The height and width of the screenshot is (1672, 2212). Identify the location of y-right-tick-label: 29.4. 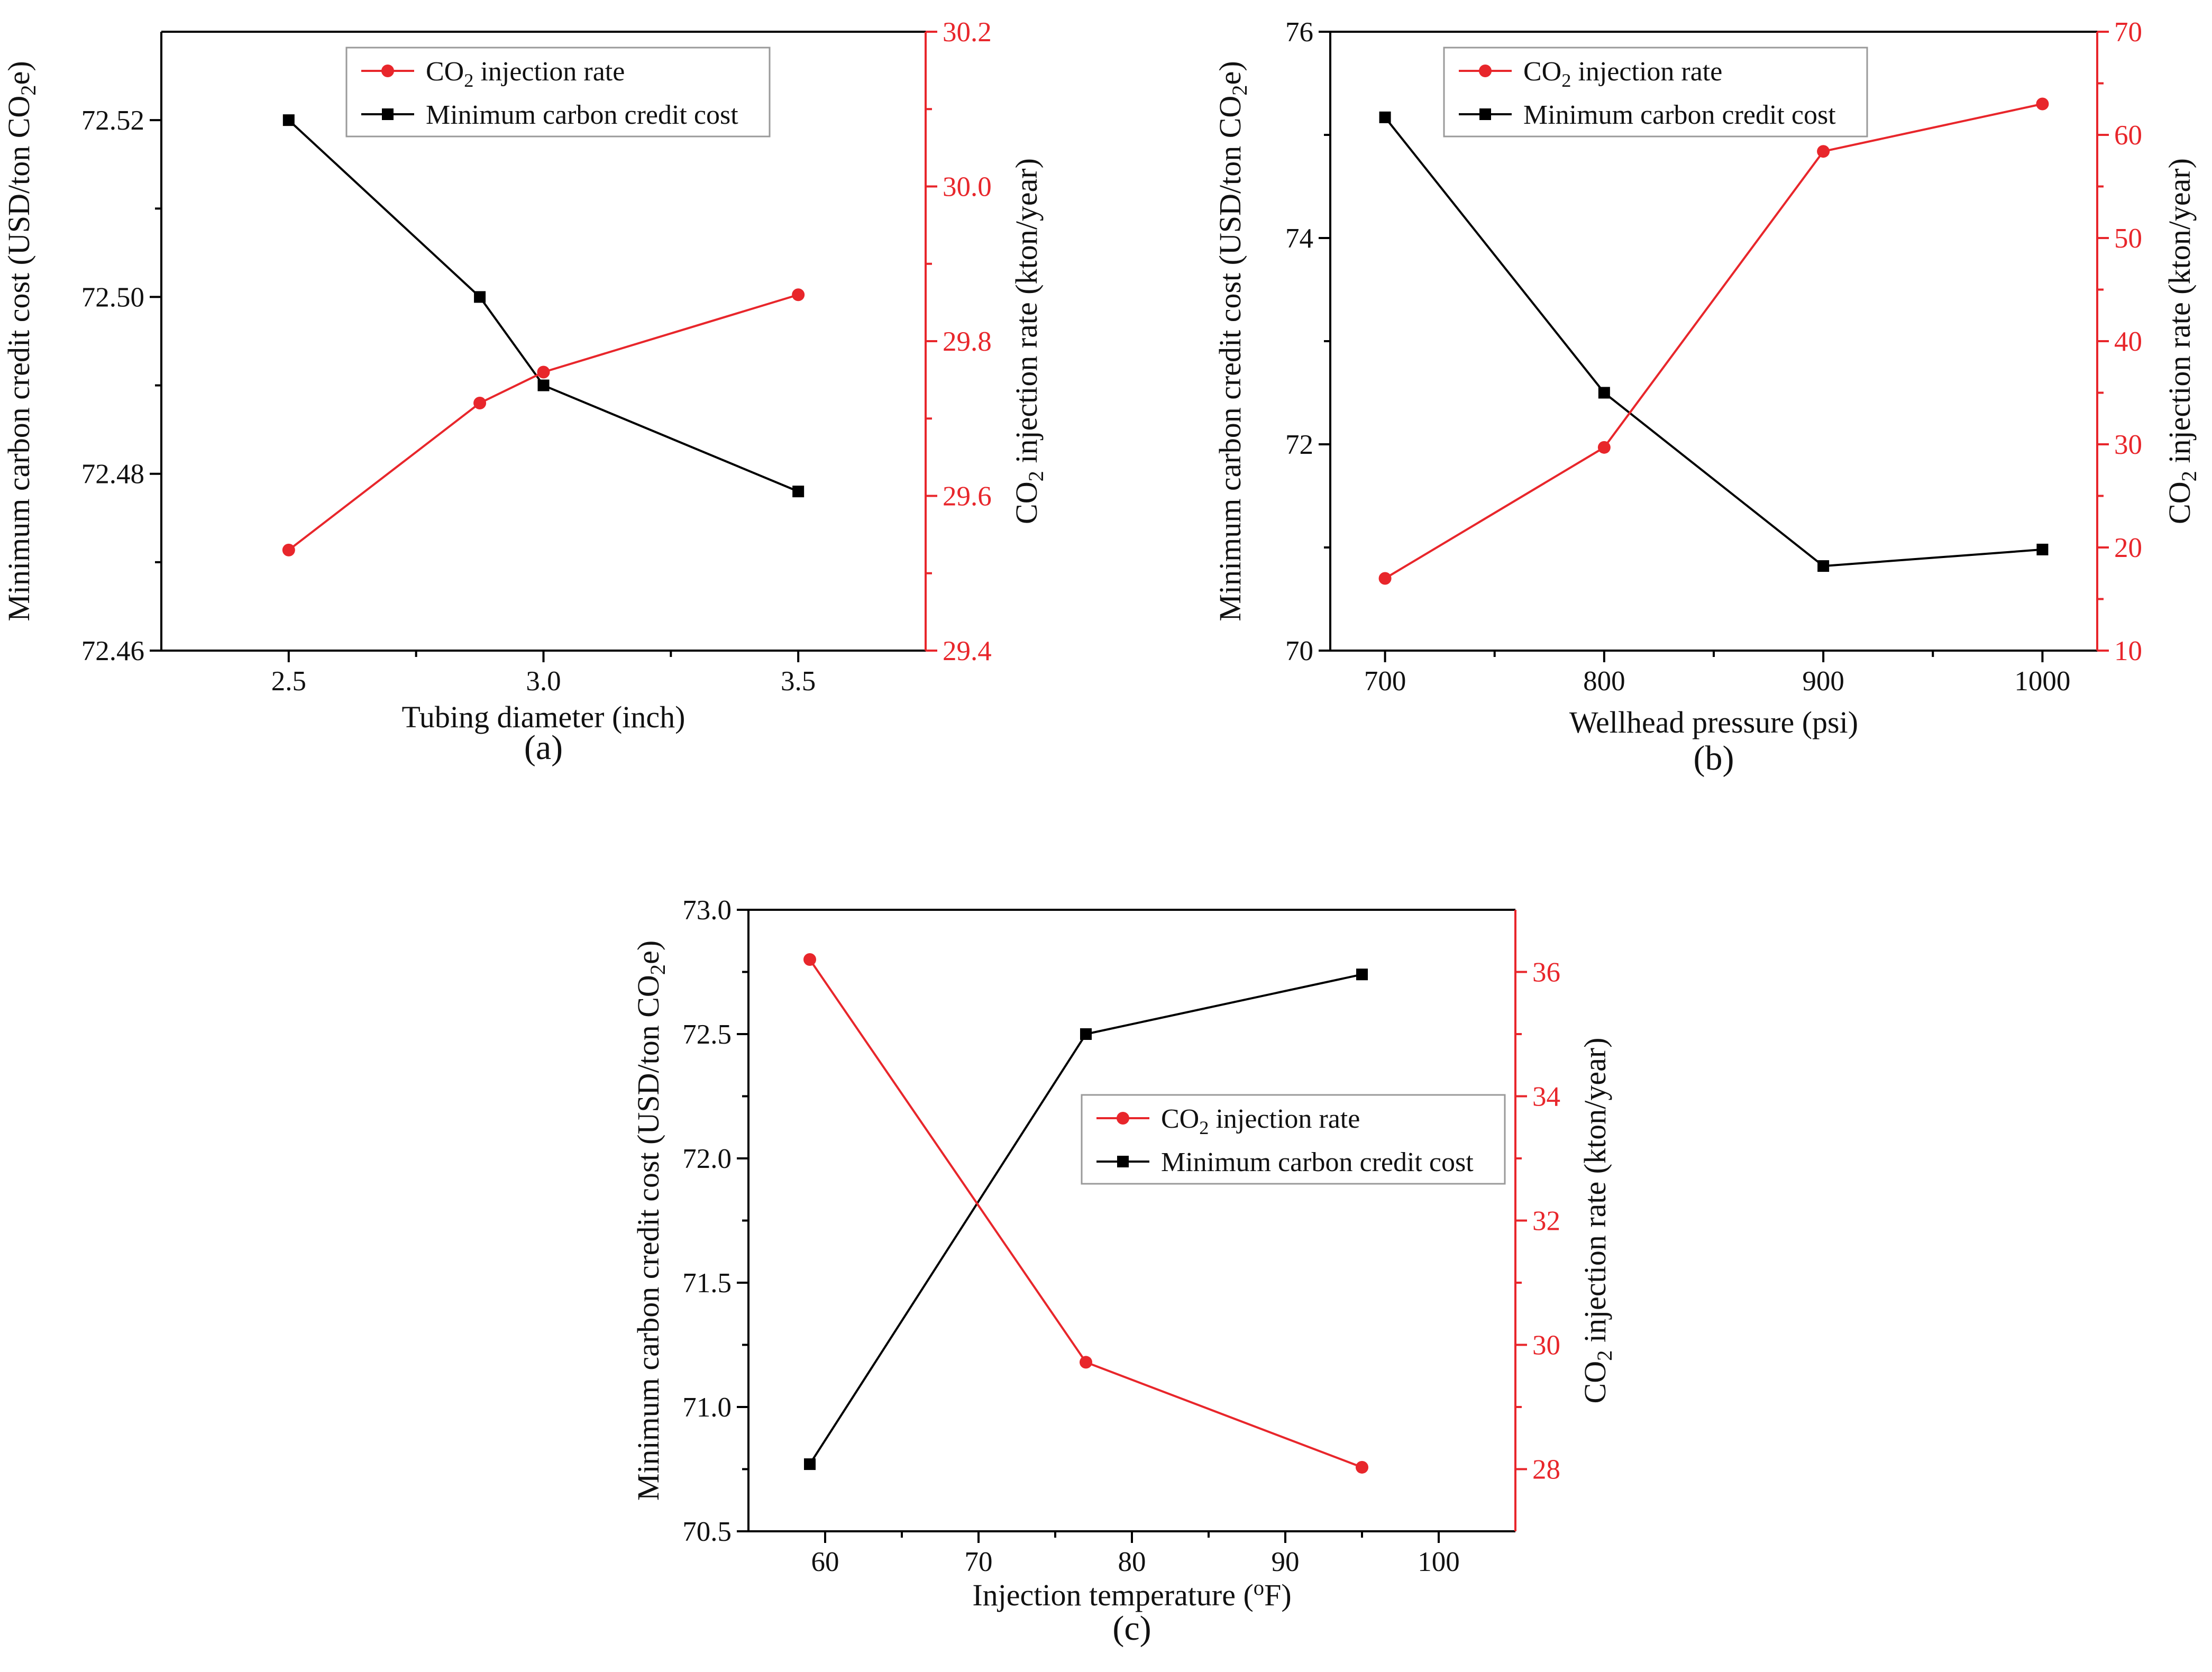
(967, 651).